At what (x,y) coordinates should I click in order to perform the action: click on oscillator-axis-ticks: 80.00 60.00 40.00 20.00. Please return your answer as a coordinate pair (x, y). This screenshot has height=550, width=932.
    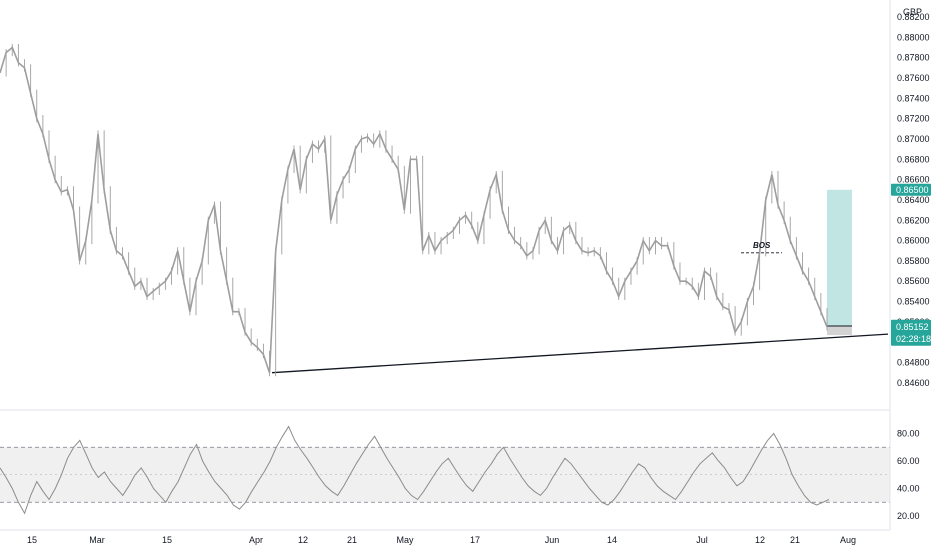
    Looking at the image, I should click on (908, 475).